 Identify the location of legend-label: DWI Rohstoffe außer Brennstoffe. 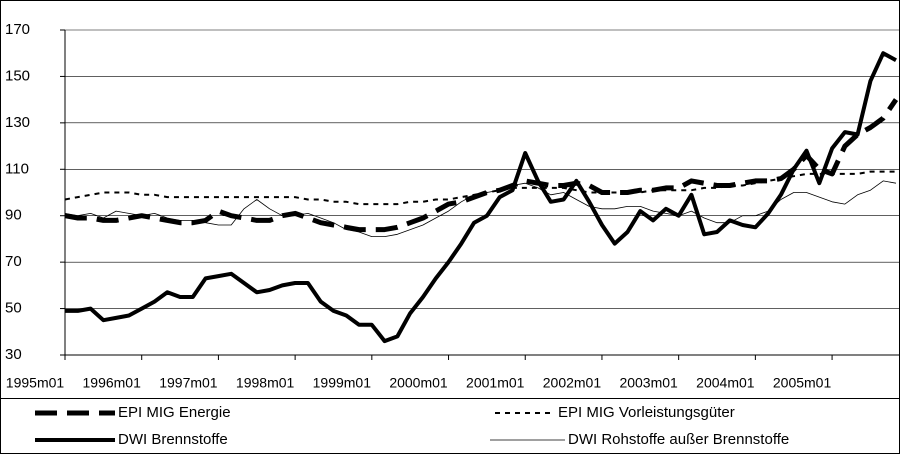
(678, 439).